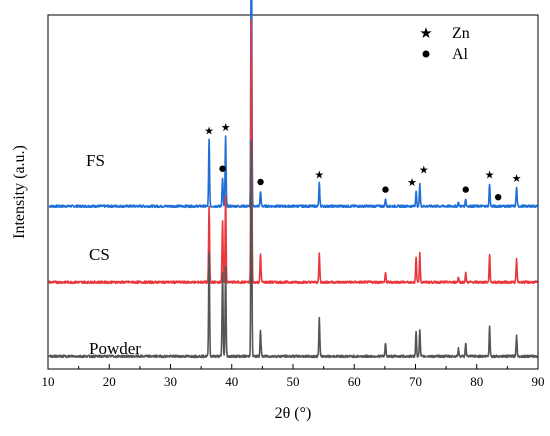 The height and width of the screenshot is (436, 550). I want to click on x-tick-label: 90, so click(538, 381).